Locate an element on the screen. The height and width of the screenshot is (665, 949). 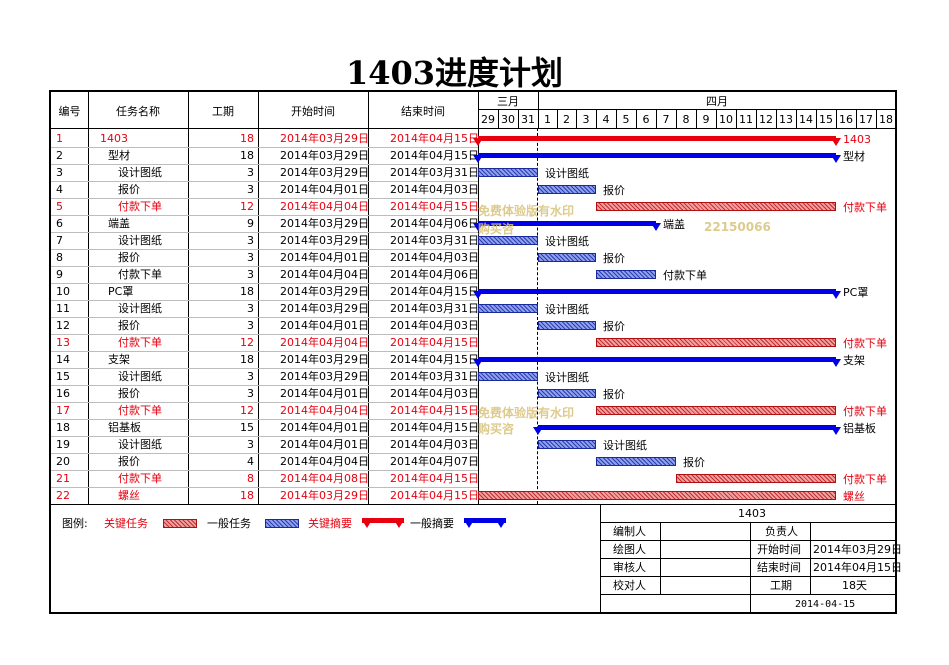
info-col-line is located at coordinates (750, 558).